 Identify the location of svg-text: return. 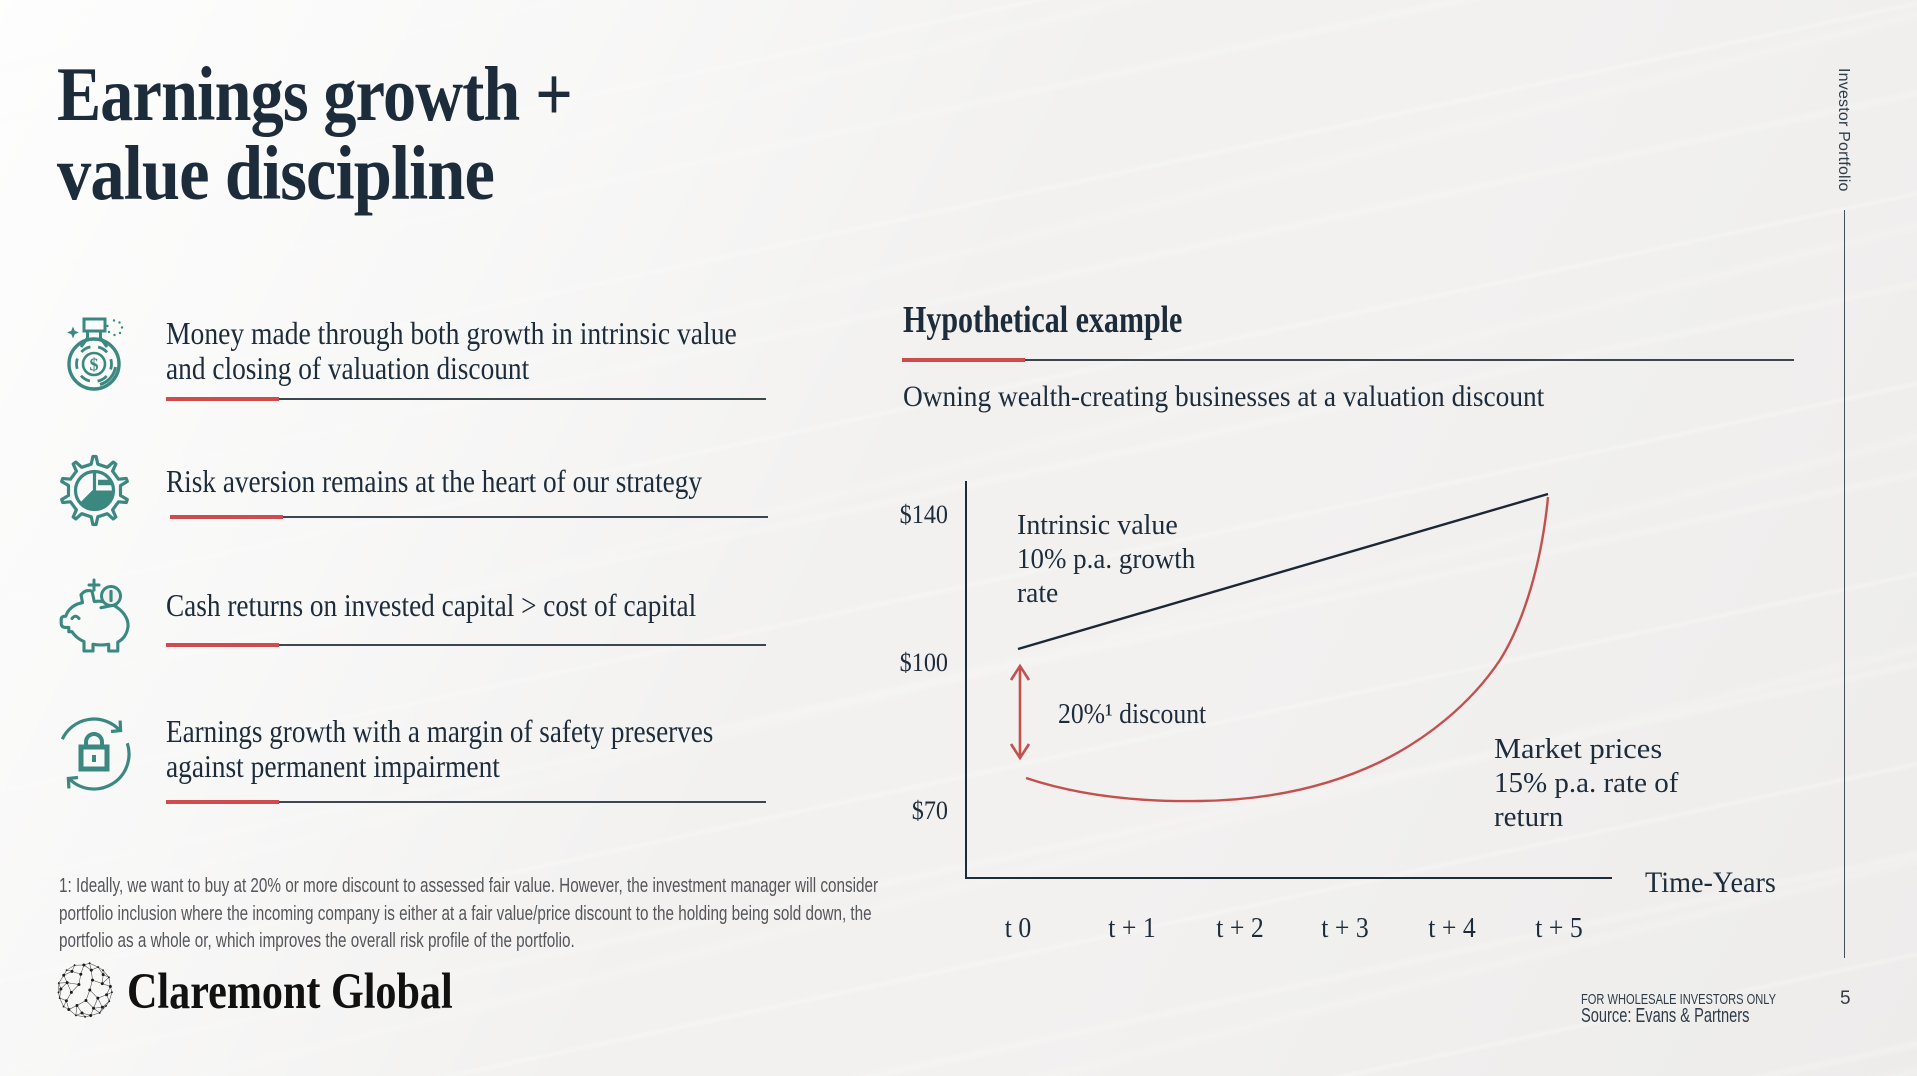
(1529, 817).